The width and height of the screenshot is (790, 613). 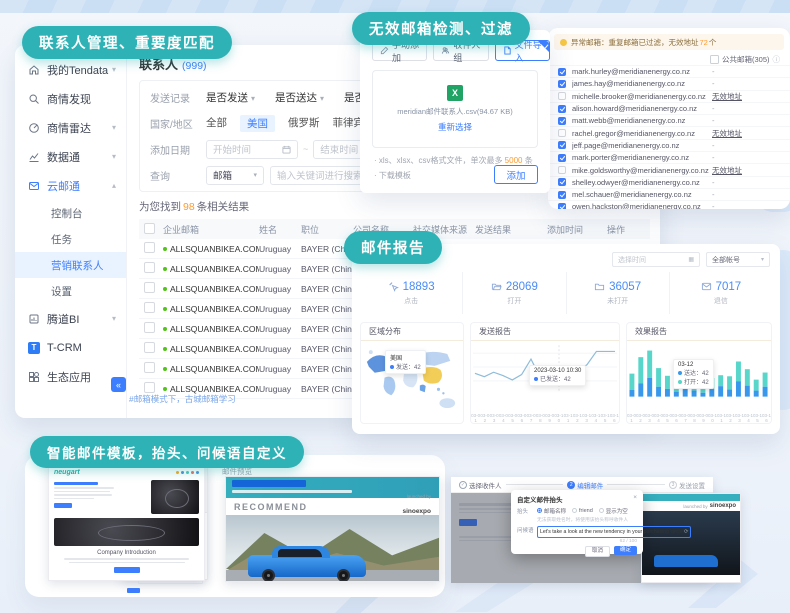 I want to click on email-row: alison.howard@meridianenergy.co.nz -, so click(x=669, y=107).